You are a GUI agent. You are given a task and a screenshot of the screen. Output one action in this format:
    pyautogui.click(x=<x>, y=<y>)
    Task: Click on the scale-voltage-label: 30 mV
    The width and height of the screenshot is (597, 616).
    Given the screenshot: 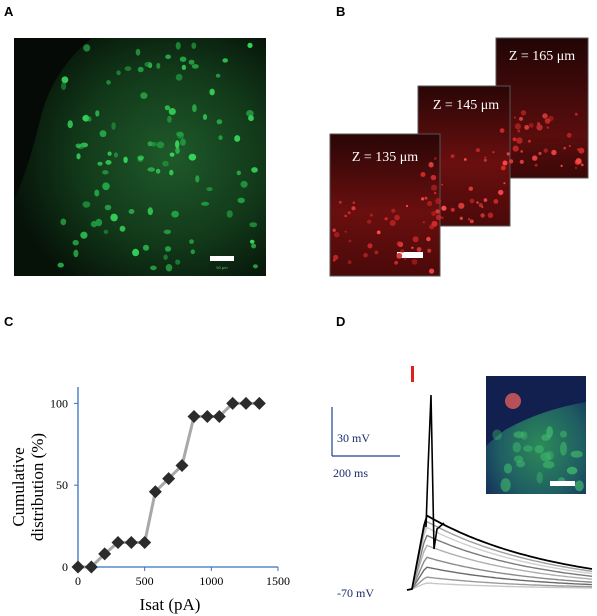 What is the action you would take?
    pyautogui.click(x=353, y=438)
    